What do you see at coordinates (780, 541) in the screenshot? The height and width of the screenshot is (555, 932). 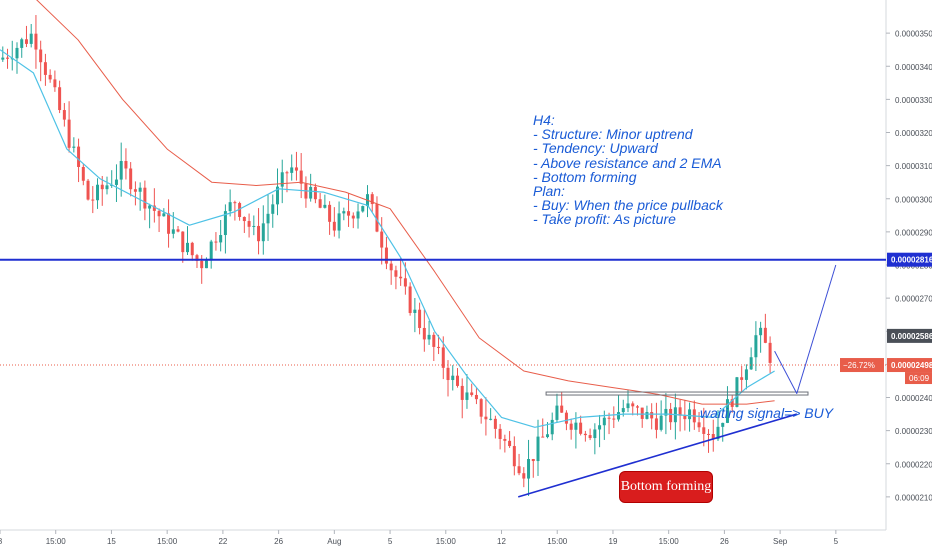 I see `x-tick-label: Sep` at bounding box center [780, 541].